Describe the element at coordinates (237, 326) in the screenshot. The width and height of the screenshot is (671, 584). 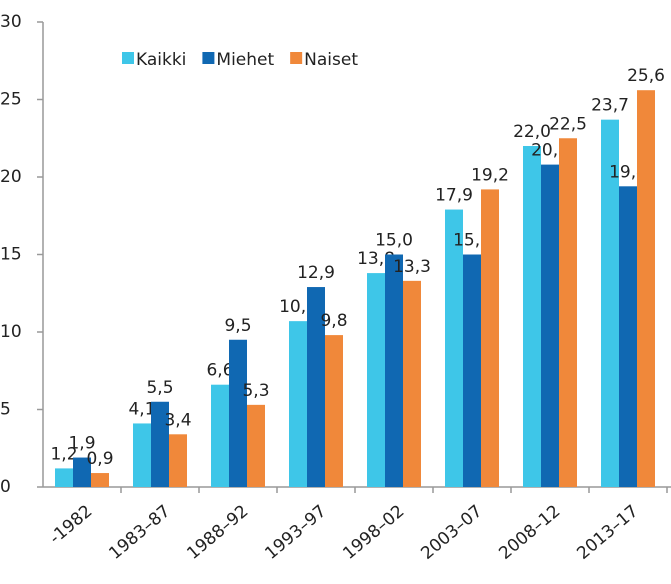
I see `value-label: 9,5` at that location.